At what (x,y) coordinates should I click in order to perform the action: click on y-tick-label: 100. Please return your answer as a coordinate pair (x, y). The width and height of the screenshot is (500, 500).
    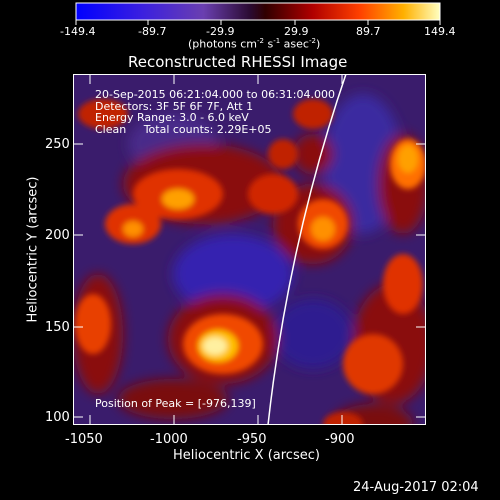
    Looking at the image, I should click on (57, 417).